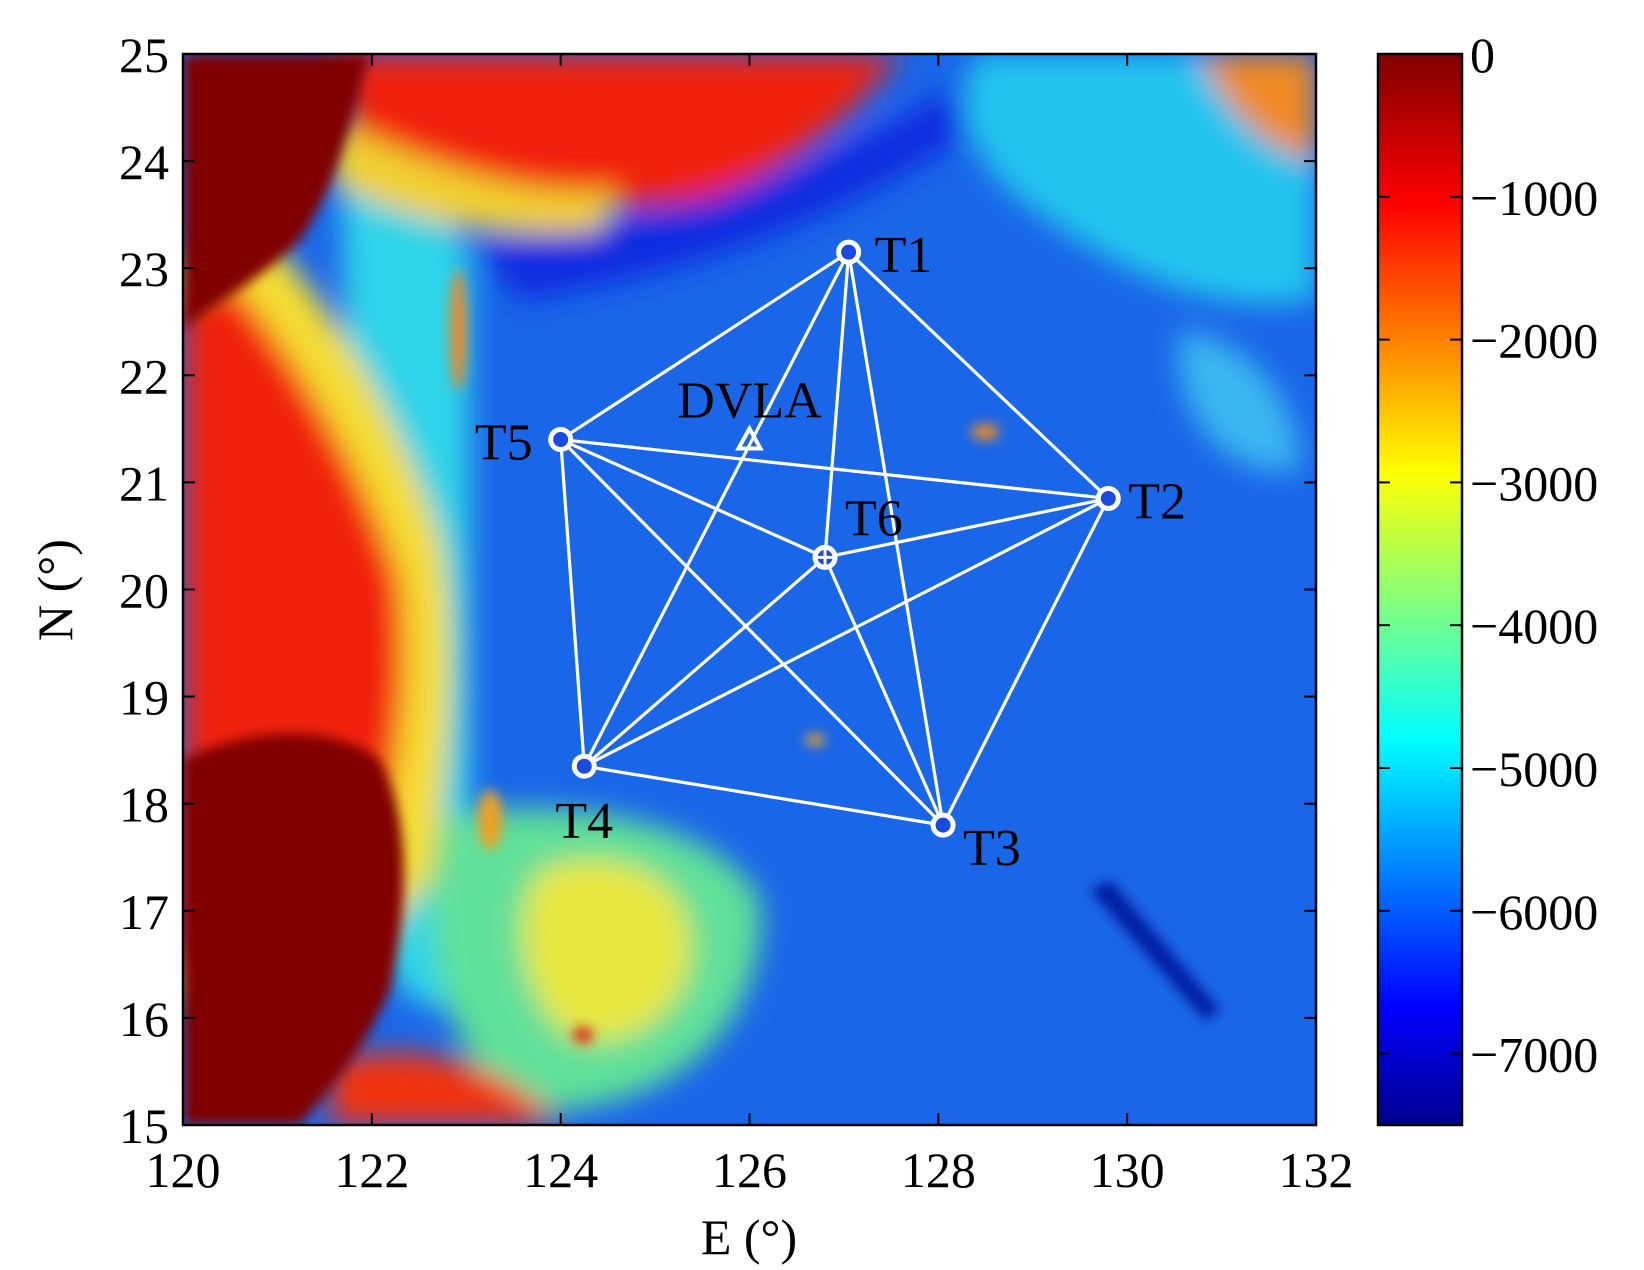 The width and height of the screenshot is (1644, 1270). What do you see at coordinates (144, 1019) in the screenshot?
I see `y-tick-label: 16` at bounding box center [144, 1019].